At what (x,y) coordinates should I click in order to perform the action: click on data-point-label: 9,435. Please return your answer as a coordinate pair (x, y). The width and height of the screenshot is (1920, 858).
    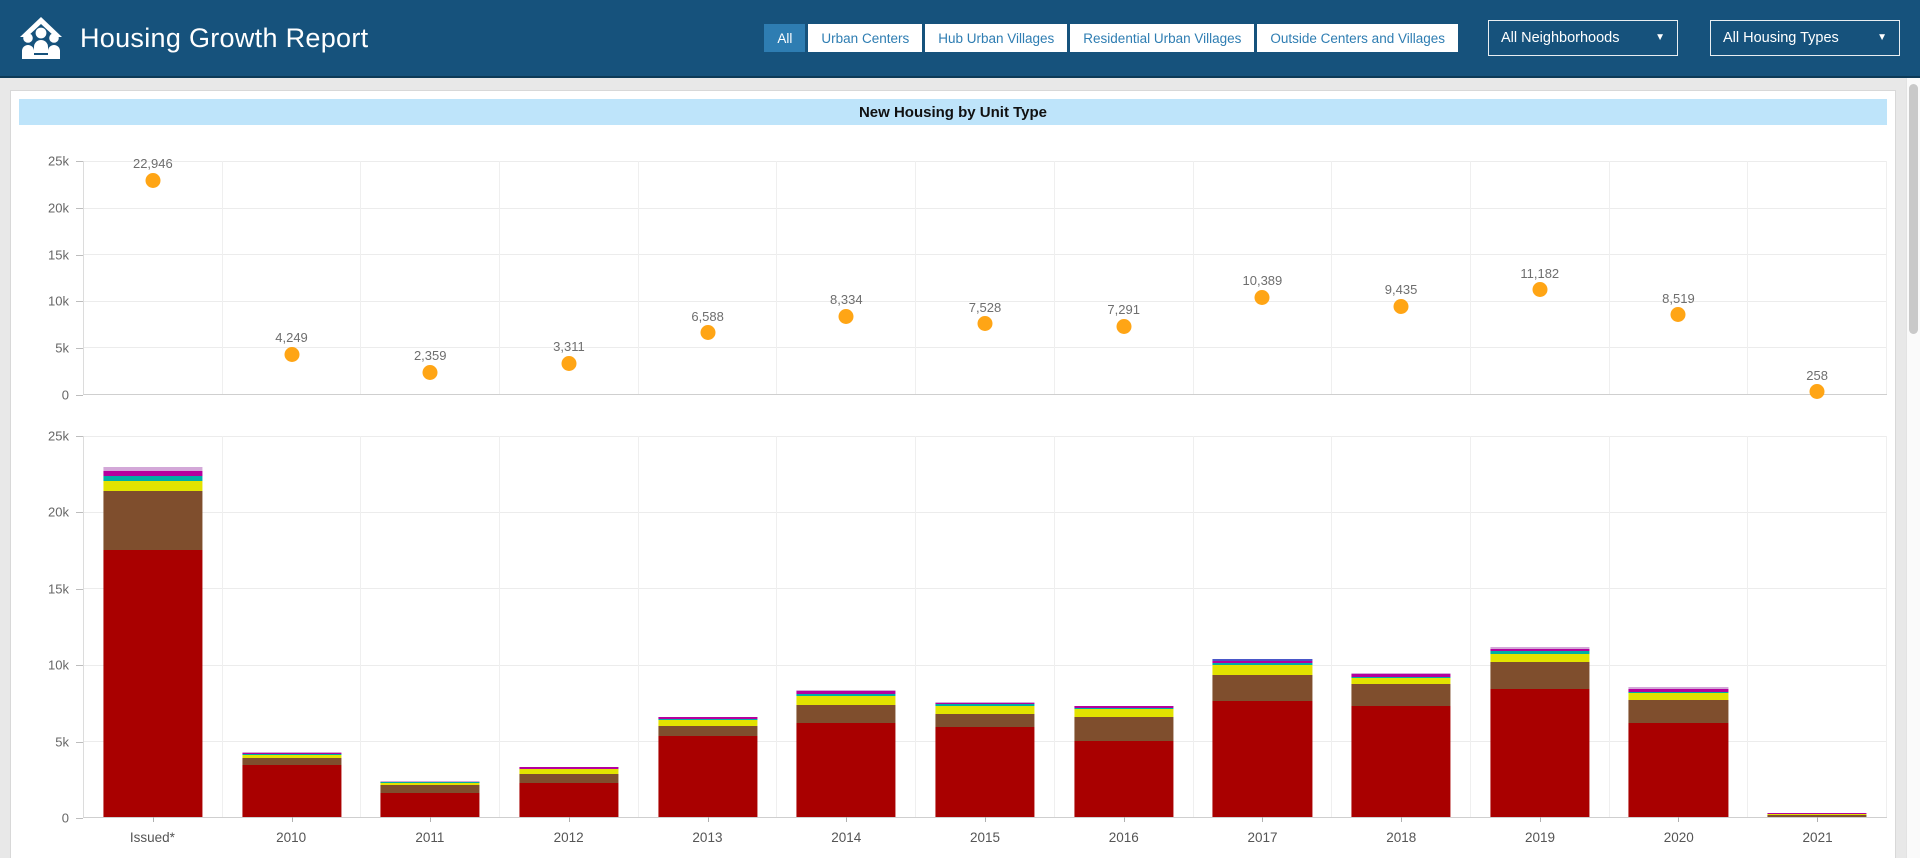
    Looking at the image, I should click on (1401, 290).